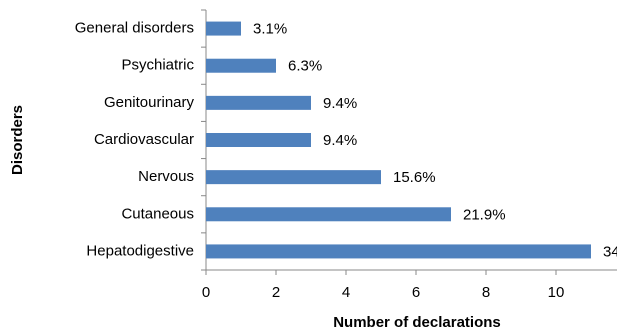 This screenshot has height=331, width=617. Describe the element at coordinates (166, 176) in the screenshot. I see `y-tick-label: Nervous` at that location.